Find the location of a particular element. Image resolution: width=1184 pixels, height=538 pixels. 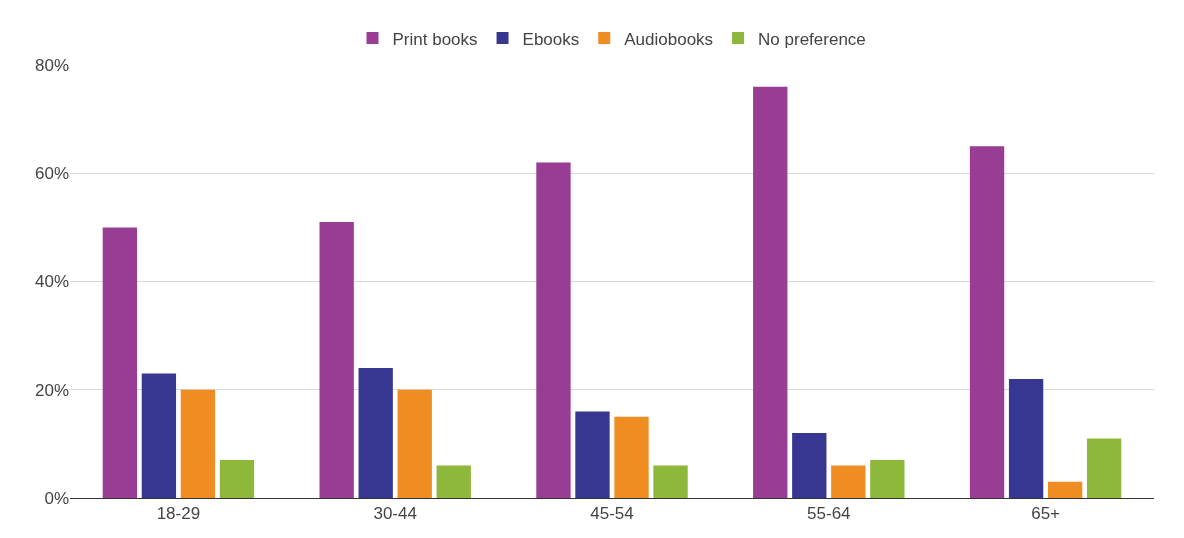

x-tick-label: 18-29 is located at coordinates (178, 514).